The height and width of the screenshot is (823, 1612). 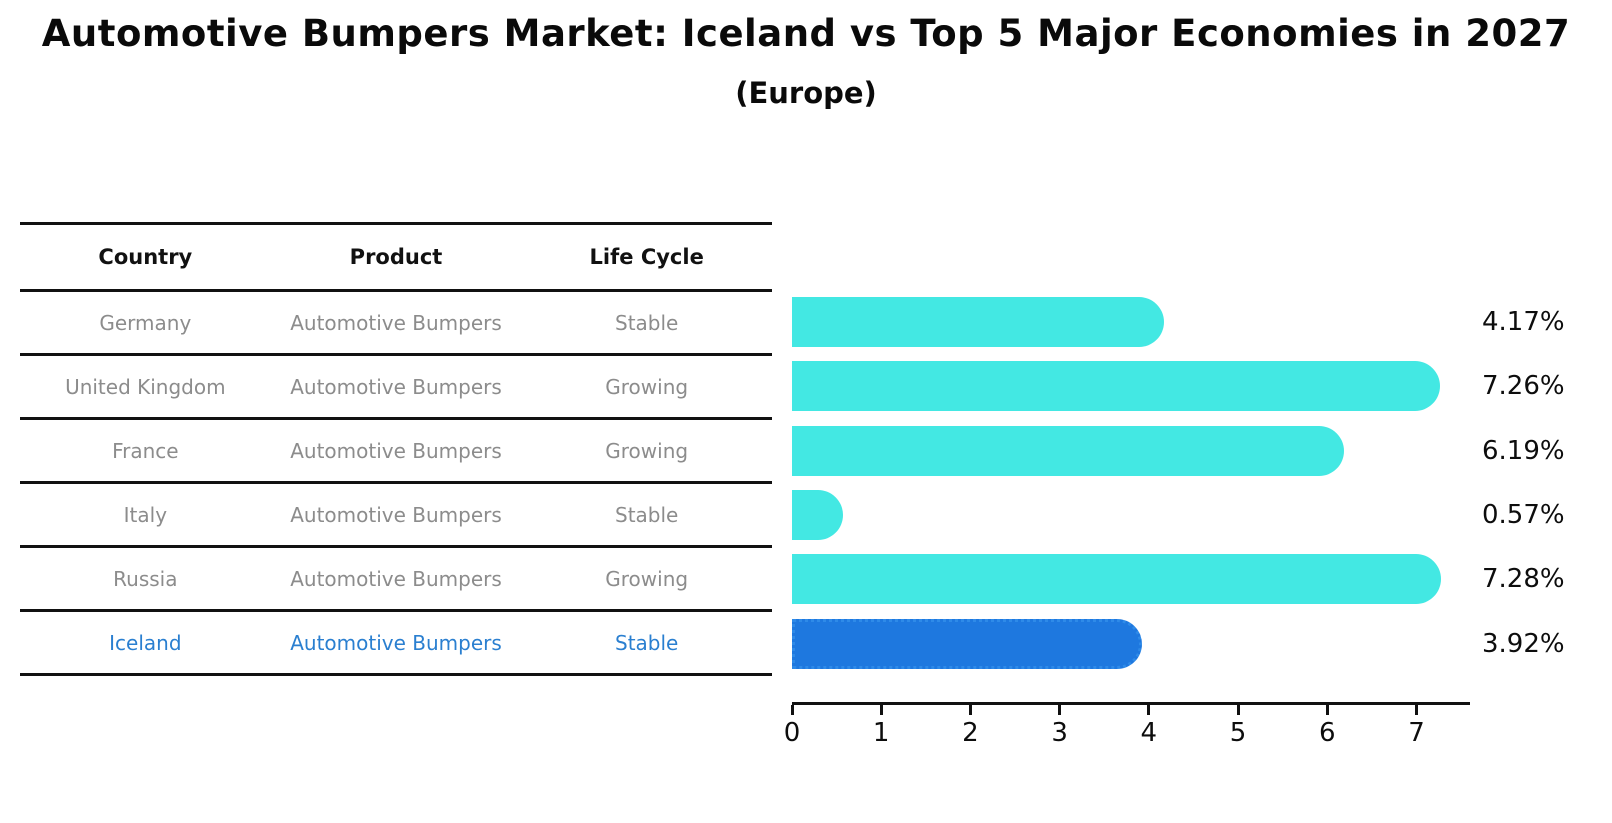 What do you see at coordinates (970, 733) in the screenshot?
I see `x-tick-label: 2` at bounding box center [970, 733].